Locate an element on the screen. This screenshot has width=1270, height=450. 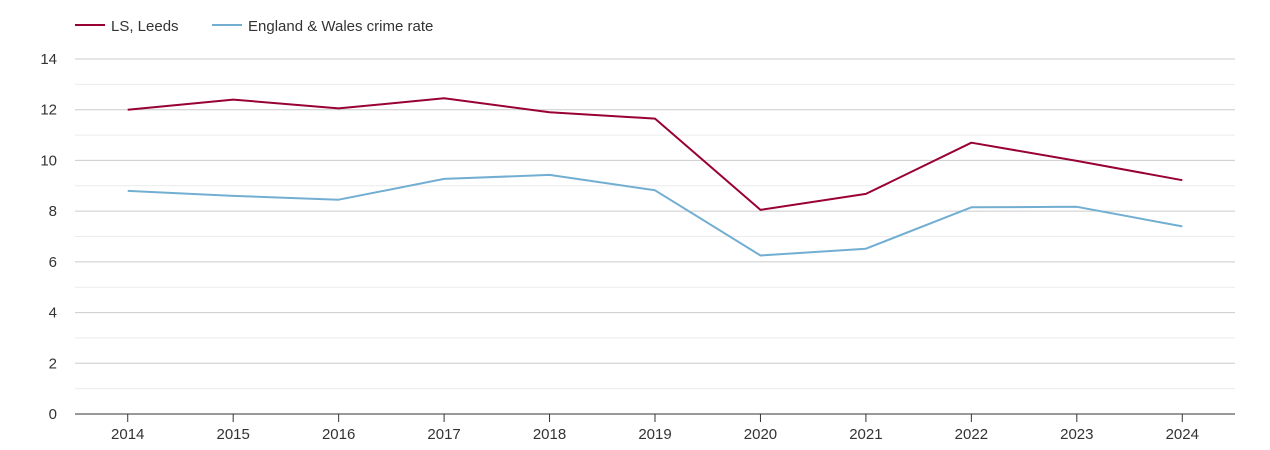
x-tick-label: 2022 is located at coordinates (971, 434).